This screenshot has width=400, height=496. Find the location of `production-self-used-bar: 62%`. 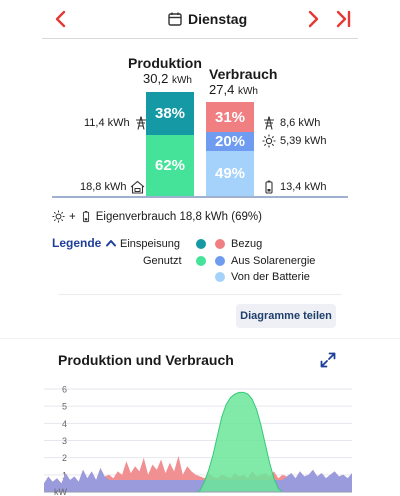

production-self-used-bar: 62% is located at coordinates (170, 165).